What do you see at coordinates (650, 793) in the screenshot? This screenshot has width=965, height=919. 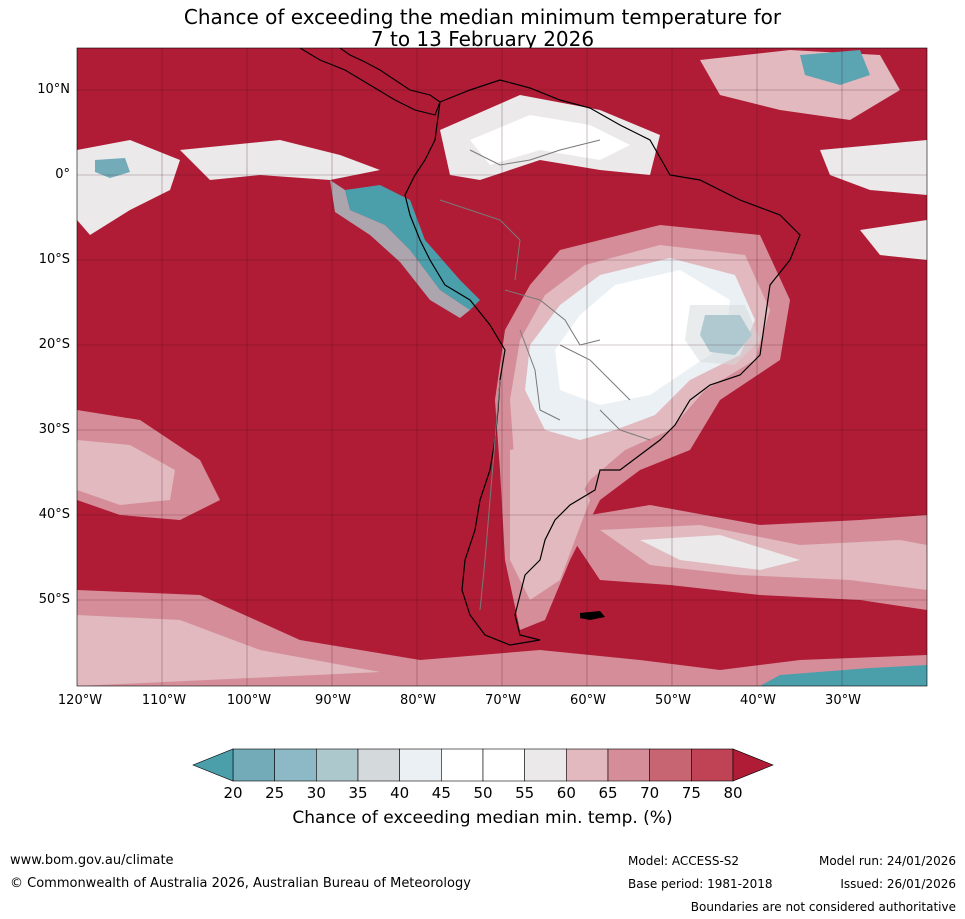 I see `colorbar-tick-label: 70` at bounding box center [650, 793].